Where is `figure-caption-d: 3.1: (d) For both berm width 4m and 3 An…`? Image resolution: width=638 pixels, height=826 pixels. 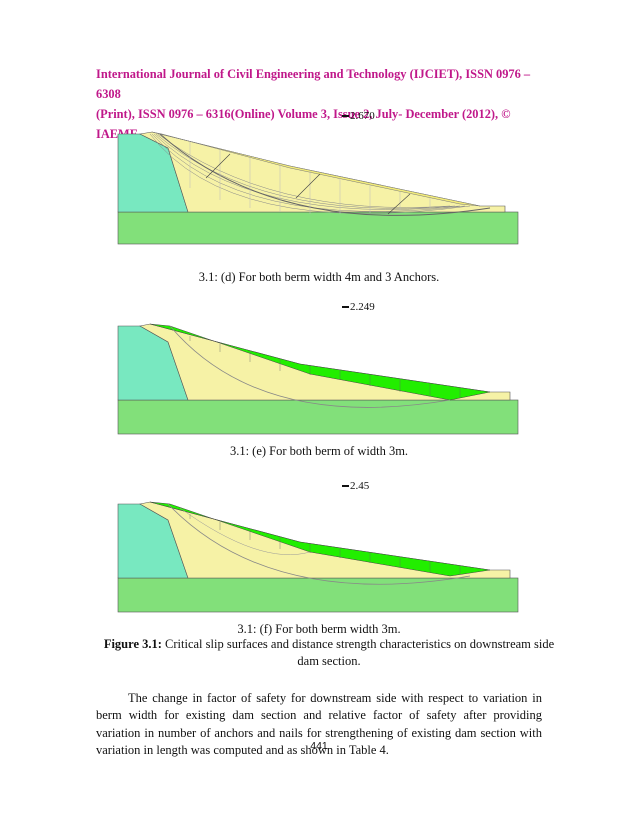 figure-caption-d: 3.1: (d) For both berm width 4m and 3 An… is located at coordinates (319, 277).